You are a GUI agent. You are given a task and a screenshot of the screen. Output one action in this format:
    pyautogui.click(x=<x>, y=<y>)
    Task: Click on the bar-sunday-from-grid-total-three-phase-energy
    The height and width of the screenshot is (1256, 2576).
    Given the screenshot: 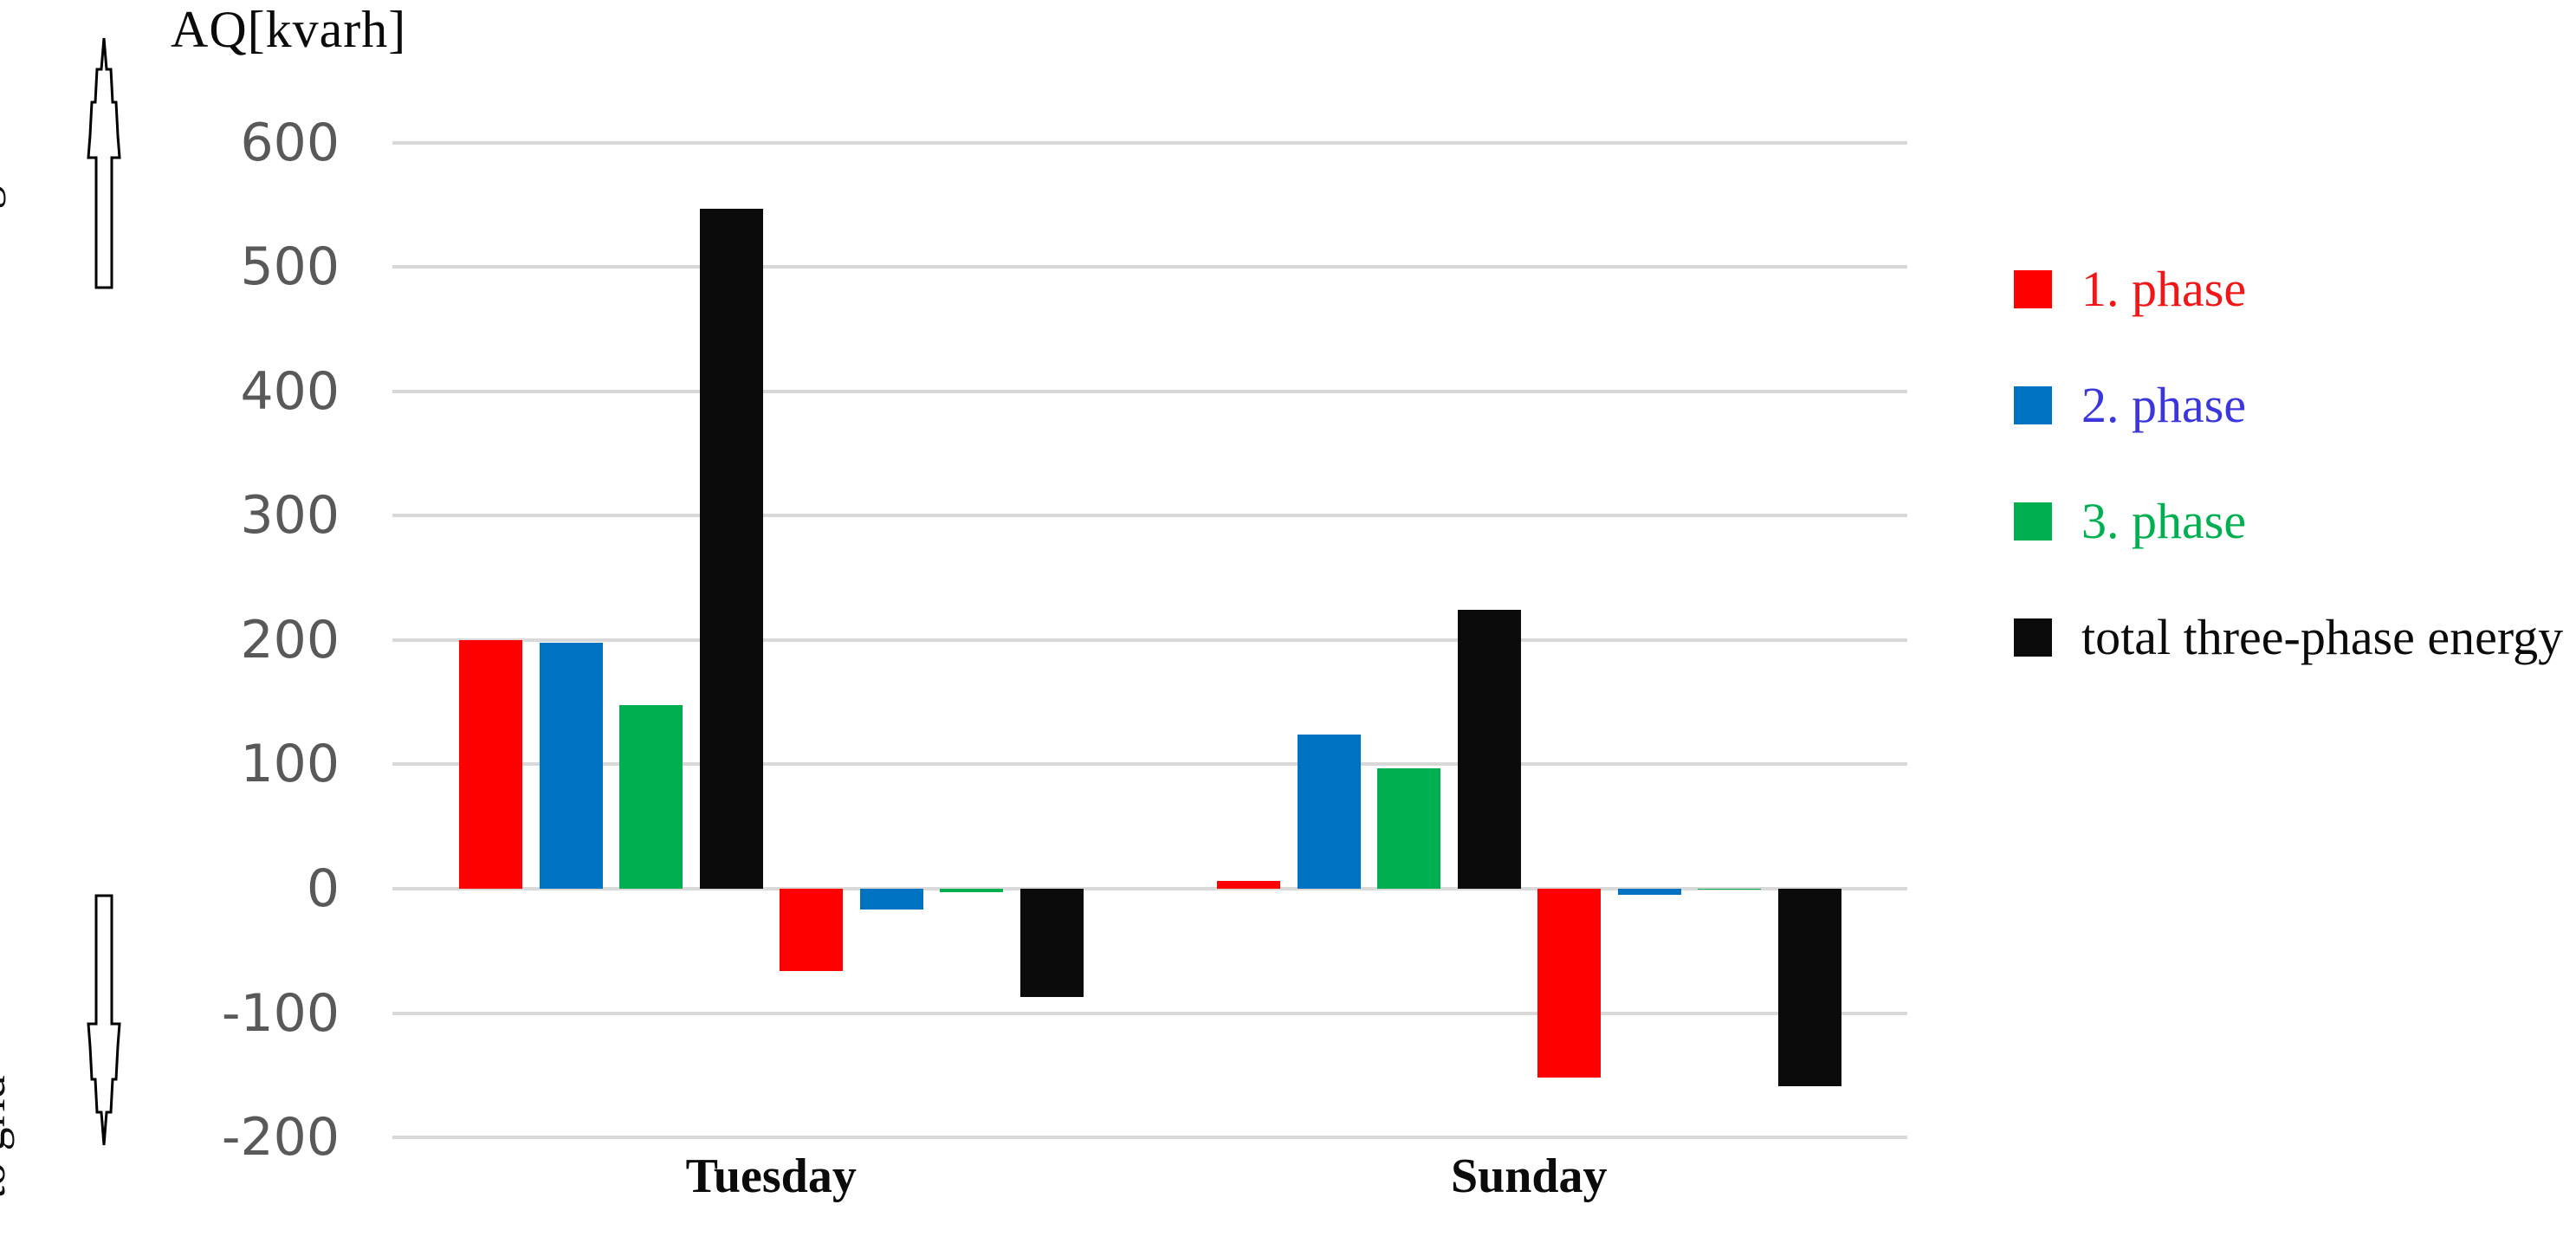 What is the action you would take?
    pyautogui.click(x=1489, y=749)
    